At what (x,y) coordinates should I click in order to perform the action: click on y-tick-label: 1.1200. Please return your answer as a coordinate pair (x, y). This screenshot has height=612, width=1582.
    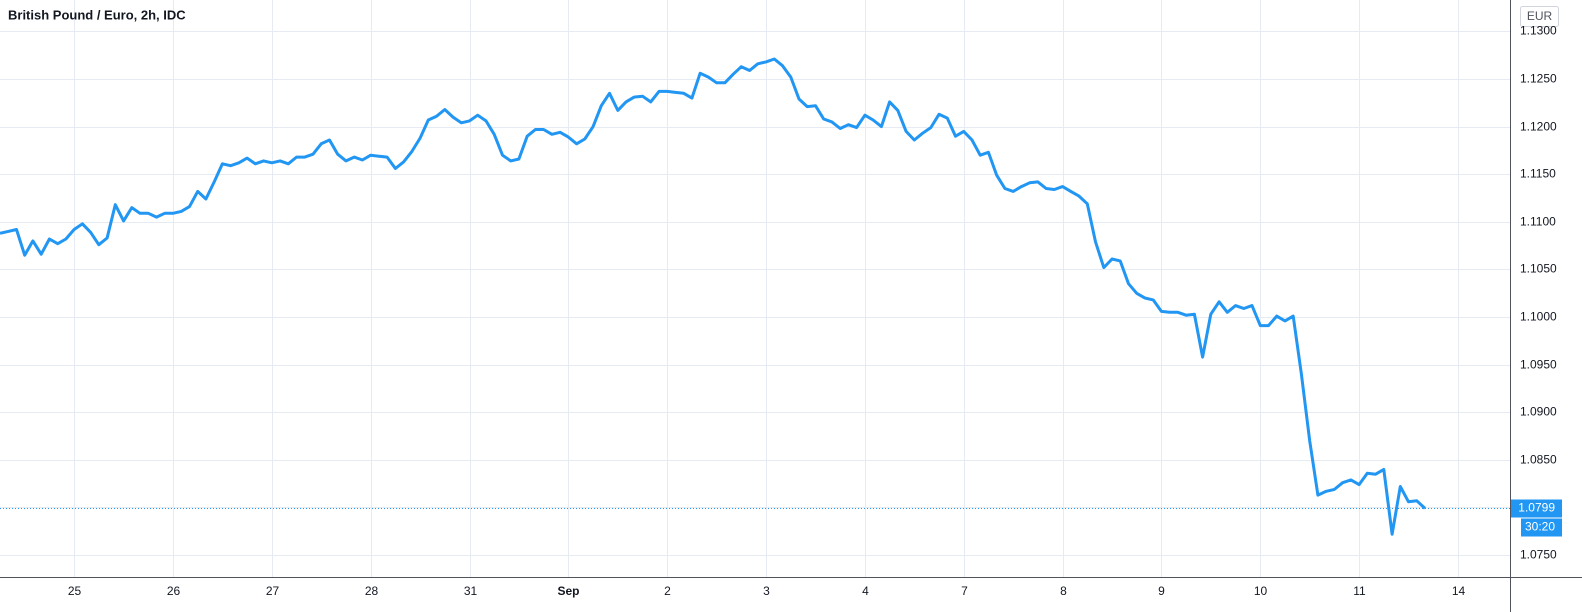
    Looking at the image, I should click on (1538, 127).